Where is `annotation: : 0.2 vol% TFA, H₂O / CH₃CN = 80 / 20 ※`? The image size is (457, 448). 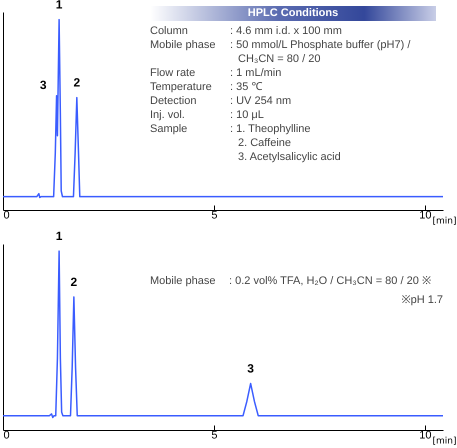
annotation: : 0.2 vol% TFA, H₂O / CH₃CN = 80 / 20 ※ is located at coordinates (330, 281).